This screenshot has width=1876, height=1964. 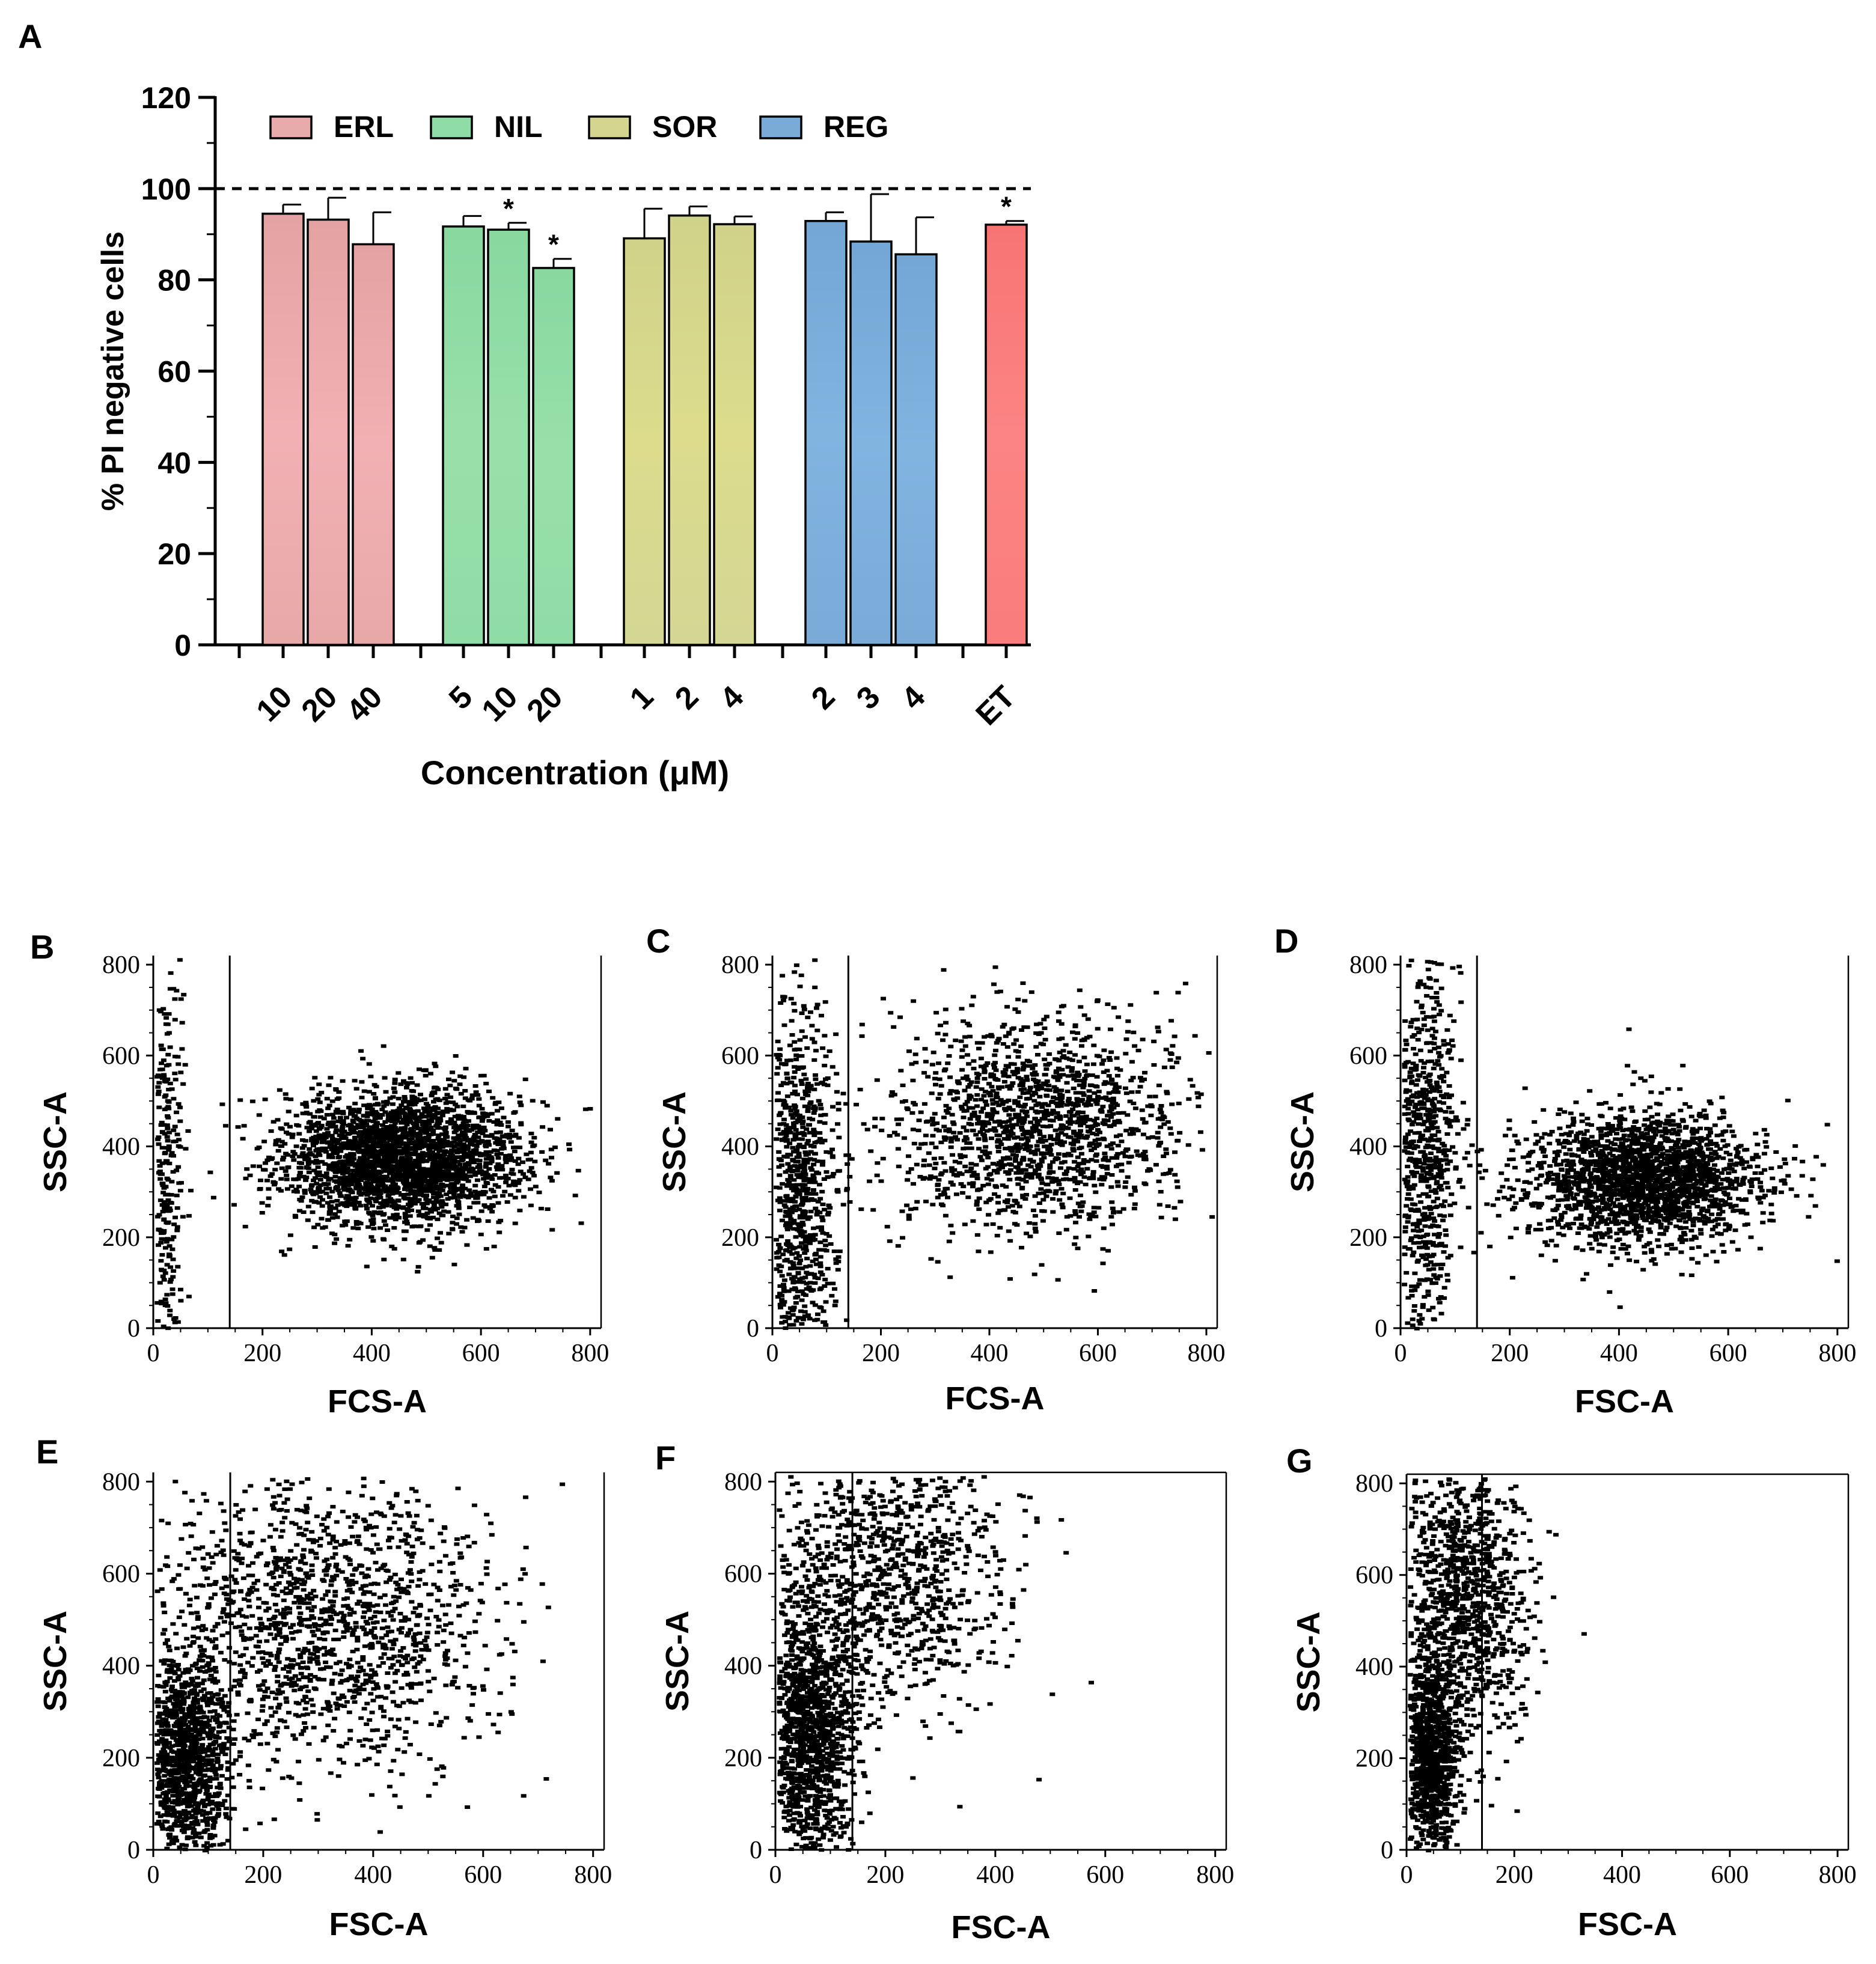 I want to click on y-tick-label: 120, so click(x=166, y=98).